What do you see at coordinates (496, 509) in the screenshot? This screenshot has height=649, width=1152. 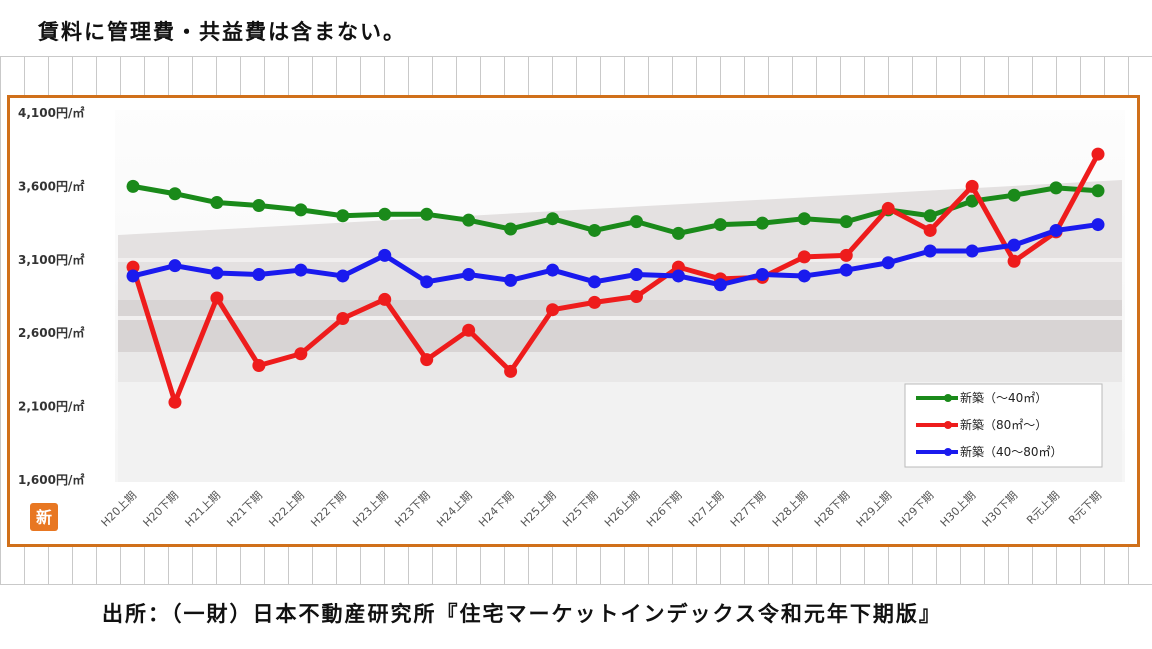 I see `x-tick-label: H24下期` at bounding box center [496, 509].